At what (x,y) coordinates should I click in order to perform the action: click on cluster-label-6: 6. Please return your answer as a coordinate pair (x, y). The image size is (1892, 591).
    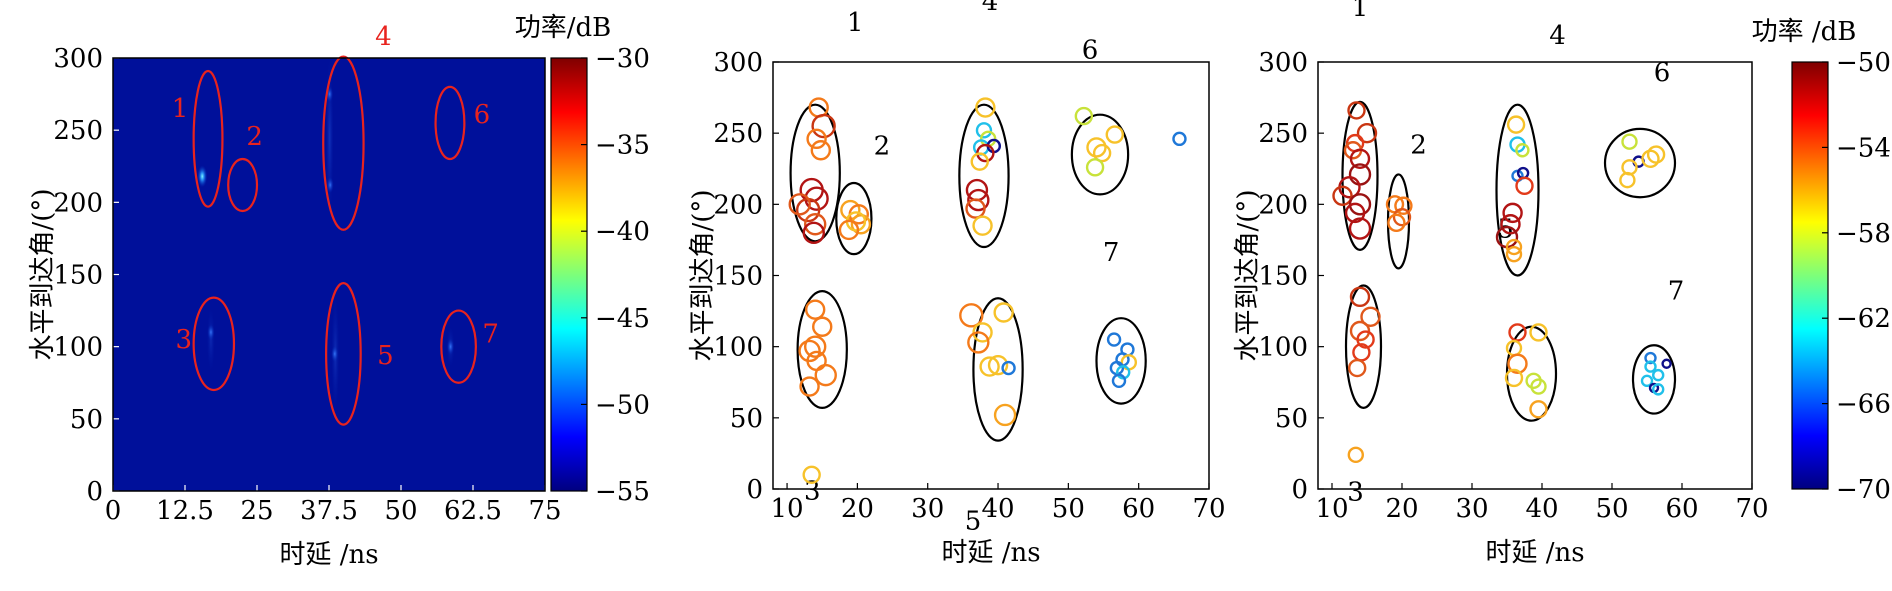
    Looking at the image, I should click on (1090, 51).